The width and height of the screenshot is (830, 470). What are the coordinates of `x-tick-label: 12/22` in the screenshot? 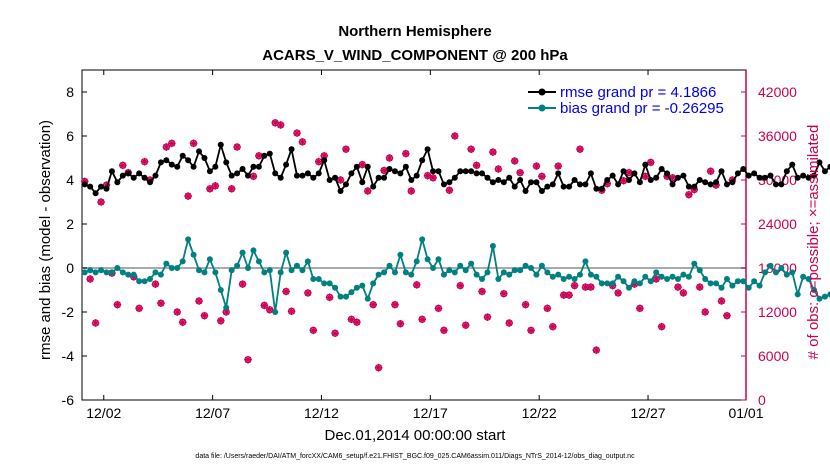 It's located at (539, 413).